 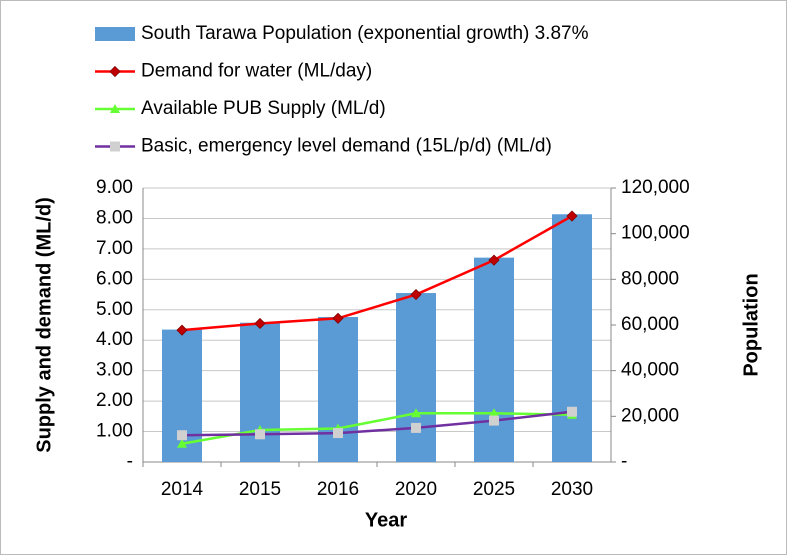 I want to click on y-tick-label: 2.00, so click(x=114, y=400).